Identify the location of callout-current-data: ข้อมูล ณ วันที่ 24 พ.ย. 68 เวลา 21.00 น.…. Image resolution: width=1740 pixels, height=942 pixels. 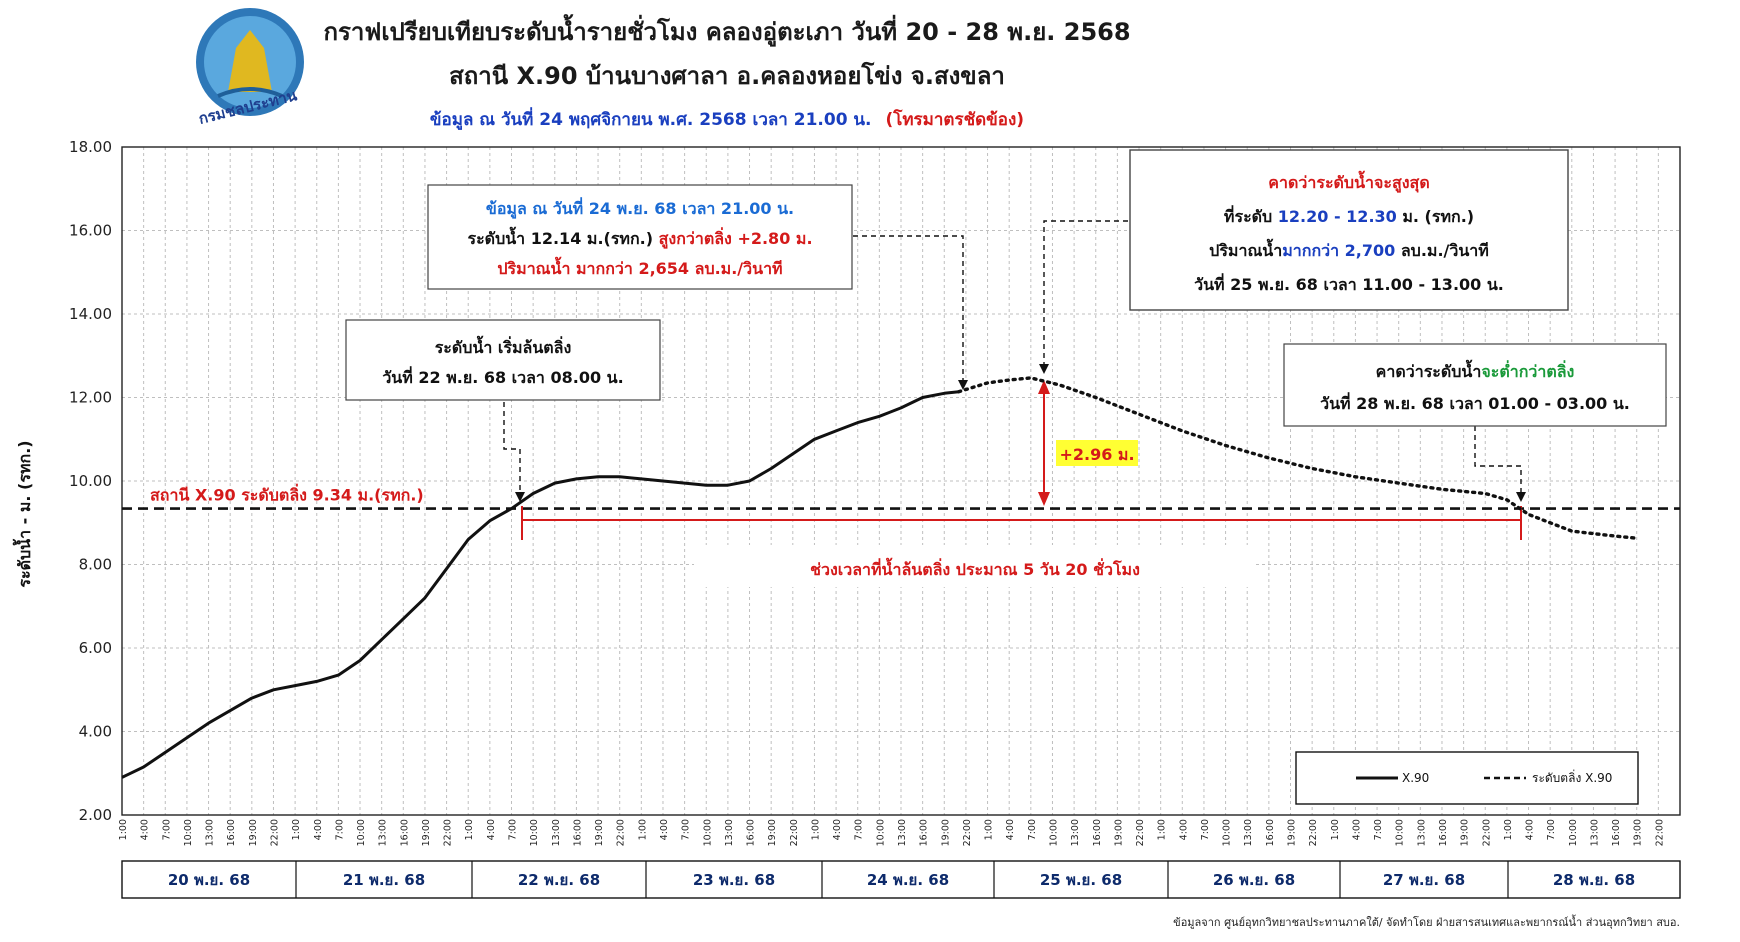
(640, 237).